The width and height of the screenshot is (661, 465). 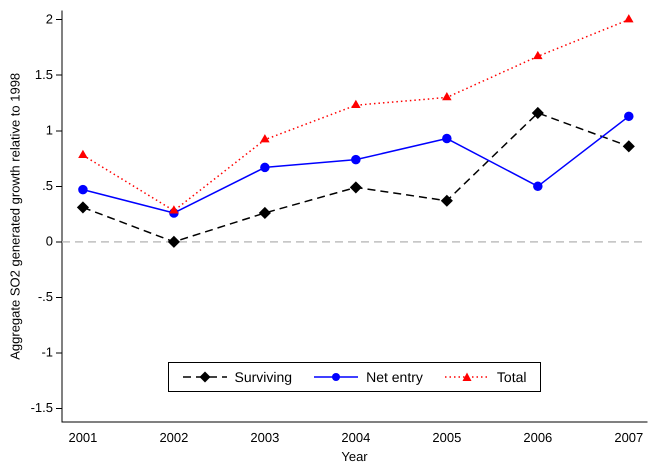 I want to click on y-tick-label: 0, so click(x=49, y=240).